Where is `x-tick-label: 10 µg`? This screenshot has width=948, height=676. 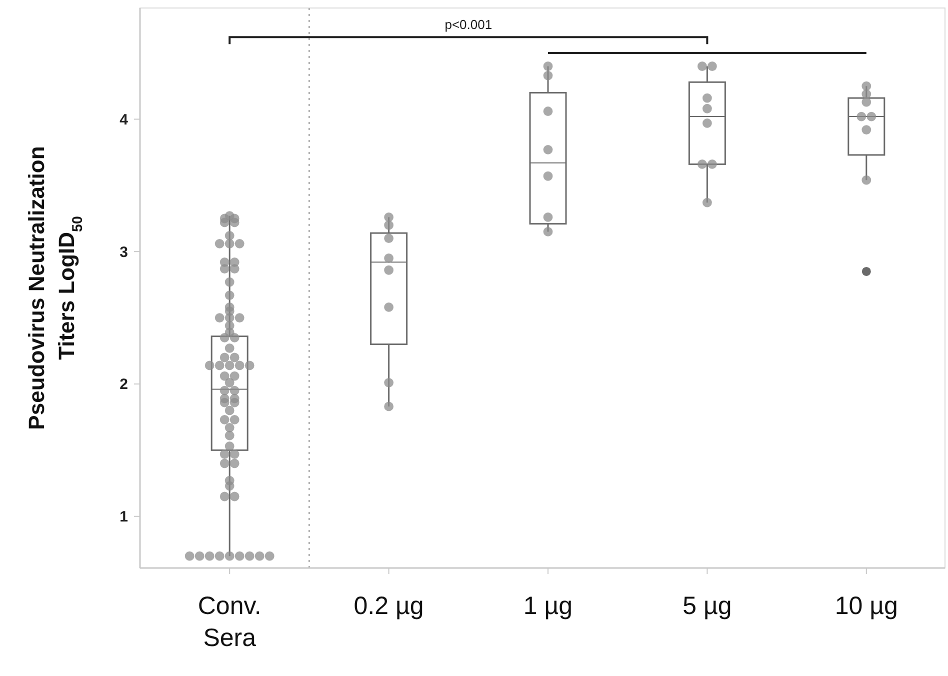
x-tick-label: 10 µg is located at coordinates (866, 606).